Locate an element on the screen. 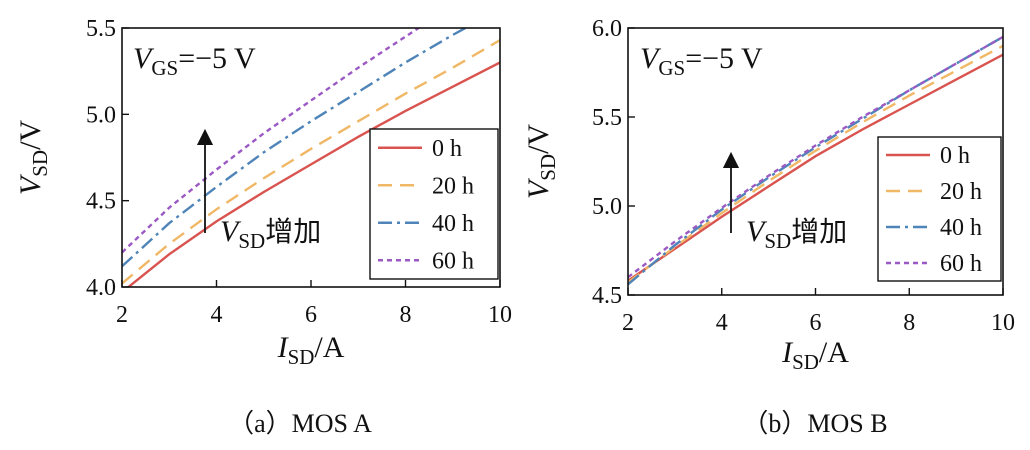 The height and width of the screenshot is (450, 1030). y-tick-label: 4.0 is located at coordinates (101, 288).